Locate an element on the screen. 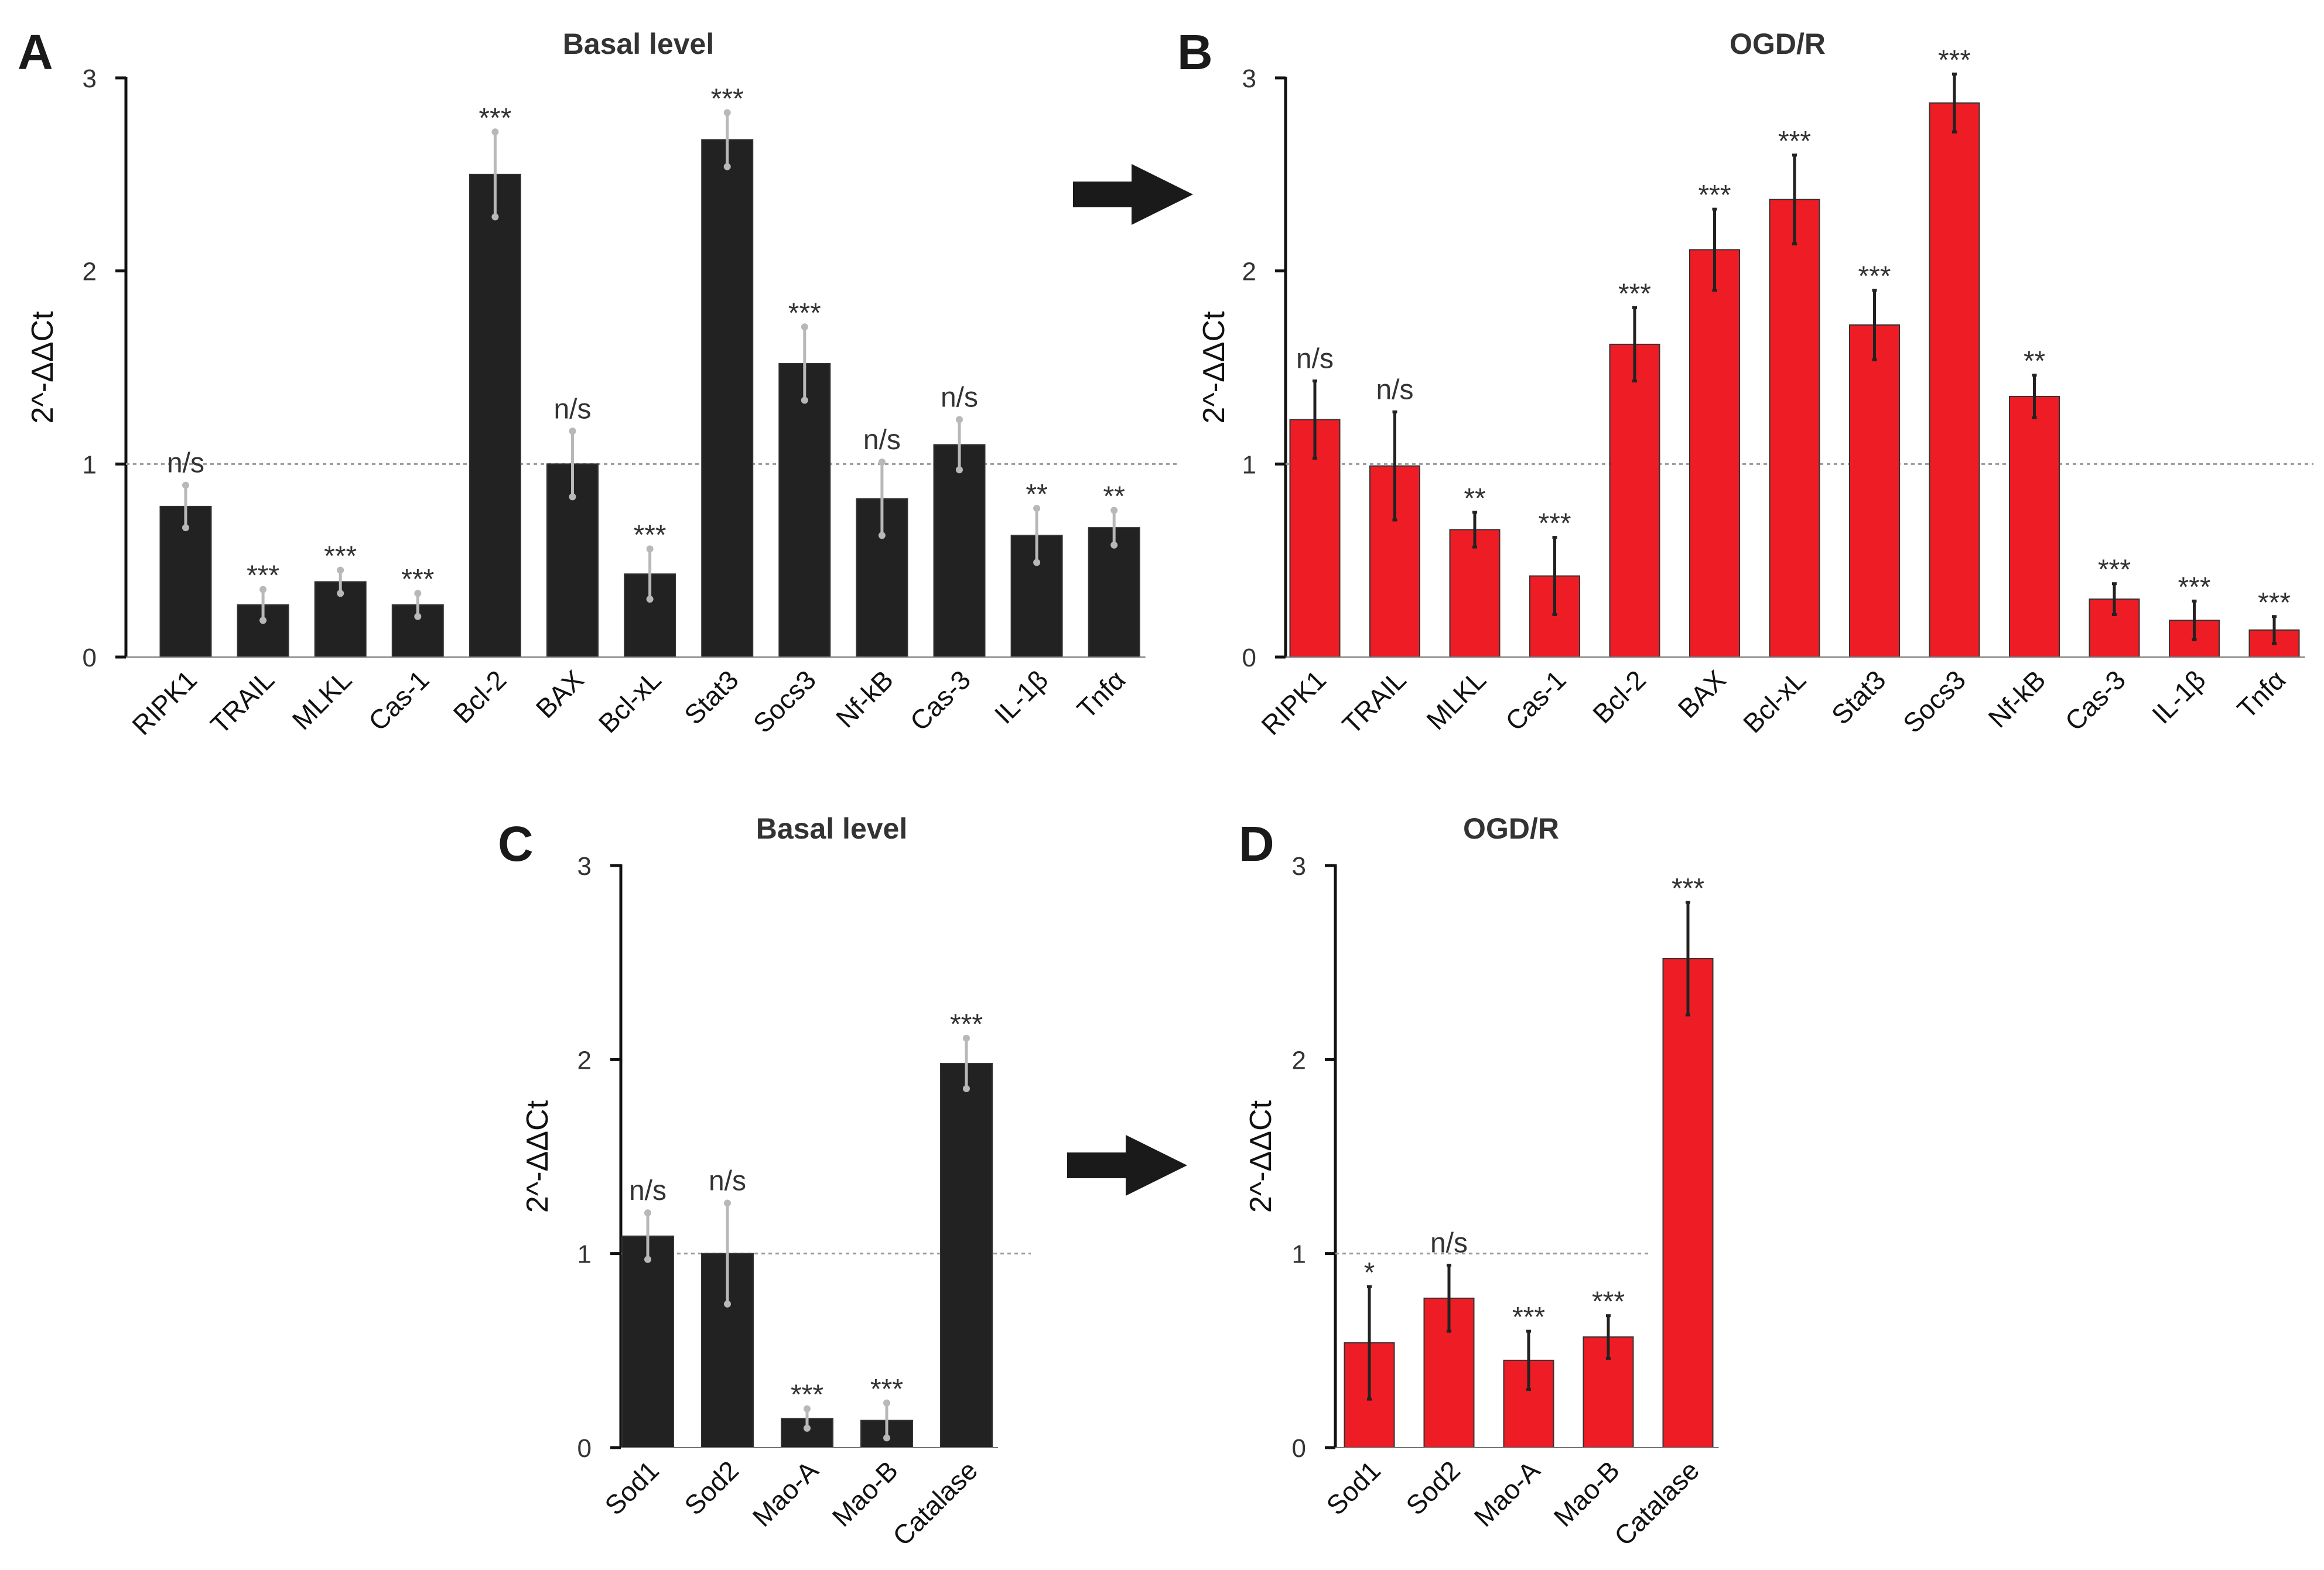 The height and width of the screenshot is (1570, 2324). x-tick-label: Mao-A is located at coordinates (1507, 1494).